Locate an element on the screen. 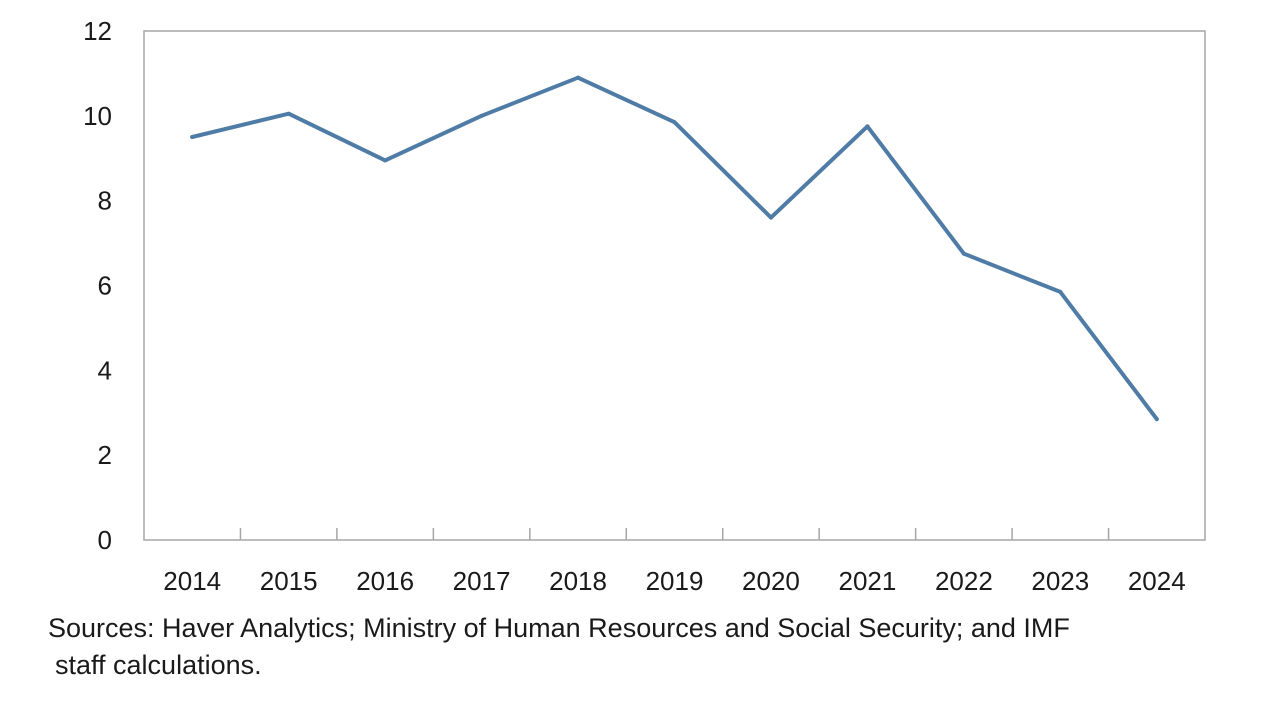 This screenshot has height=720, width=1280. y-tick-label: 2 is located at coordinates (105, 455).